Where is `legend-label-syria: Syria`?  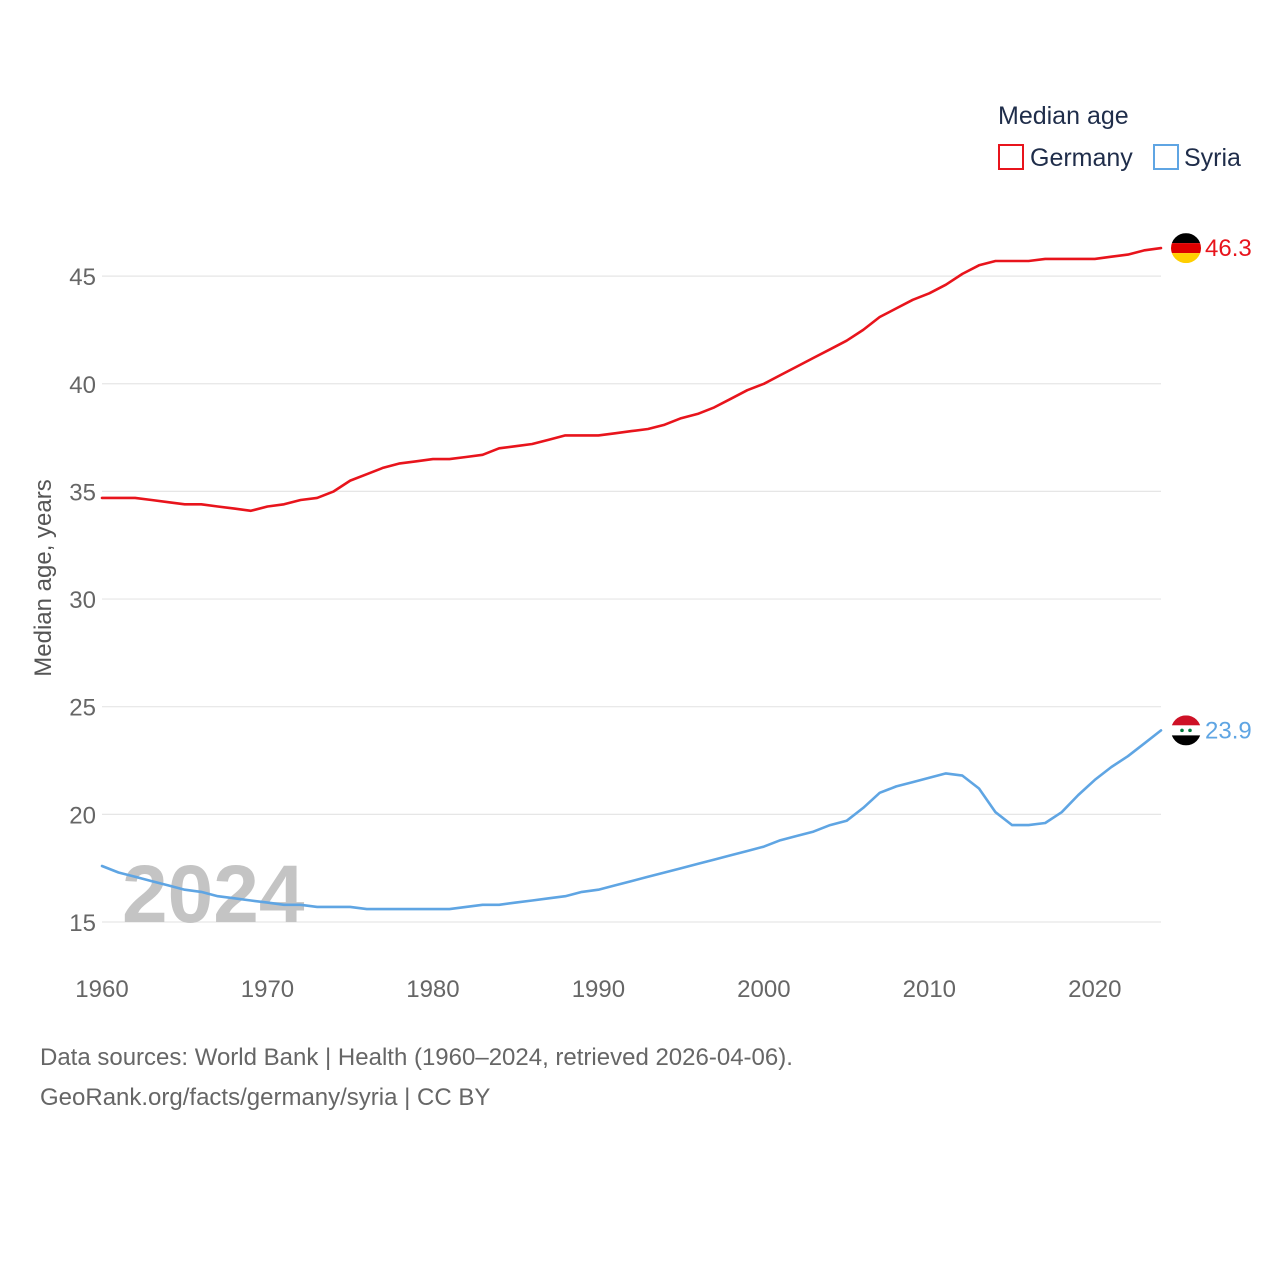 legend-label-syria: Syria is located at coordinates (1212, 158).